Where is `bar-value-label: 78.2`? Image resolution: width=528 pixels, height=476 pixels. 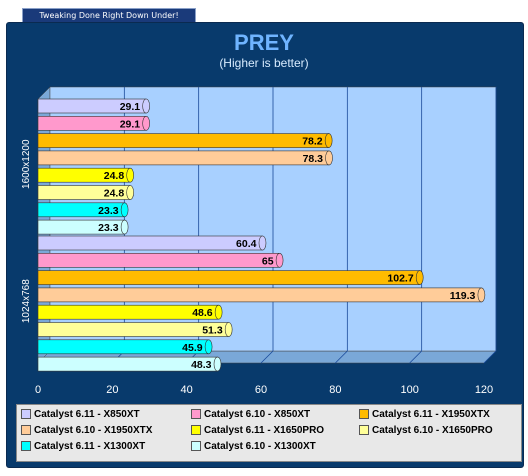
bar-value-label: 78.2 is located at coordinates (312, 142).